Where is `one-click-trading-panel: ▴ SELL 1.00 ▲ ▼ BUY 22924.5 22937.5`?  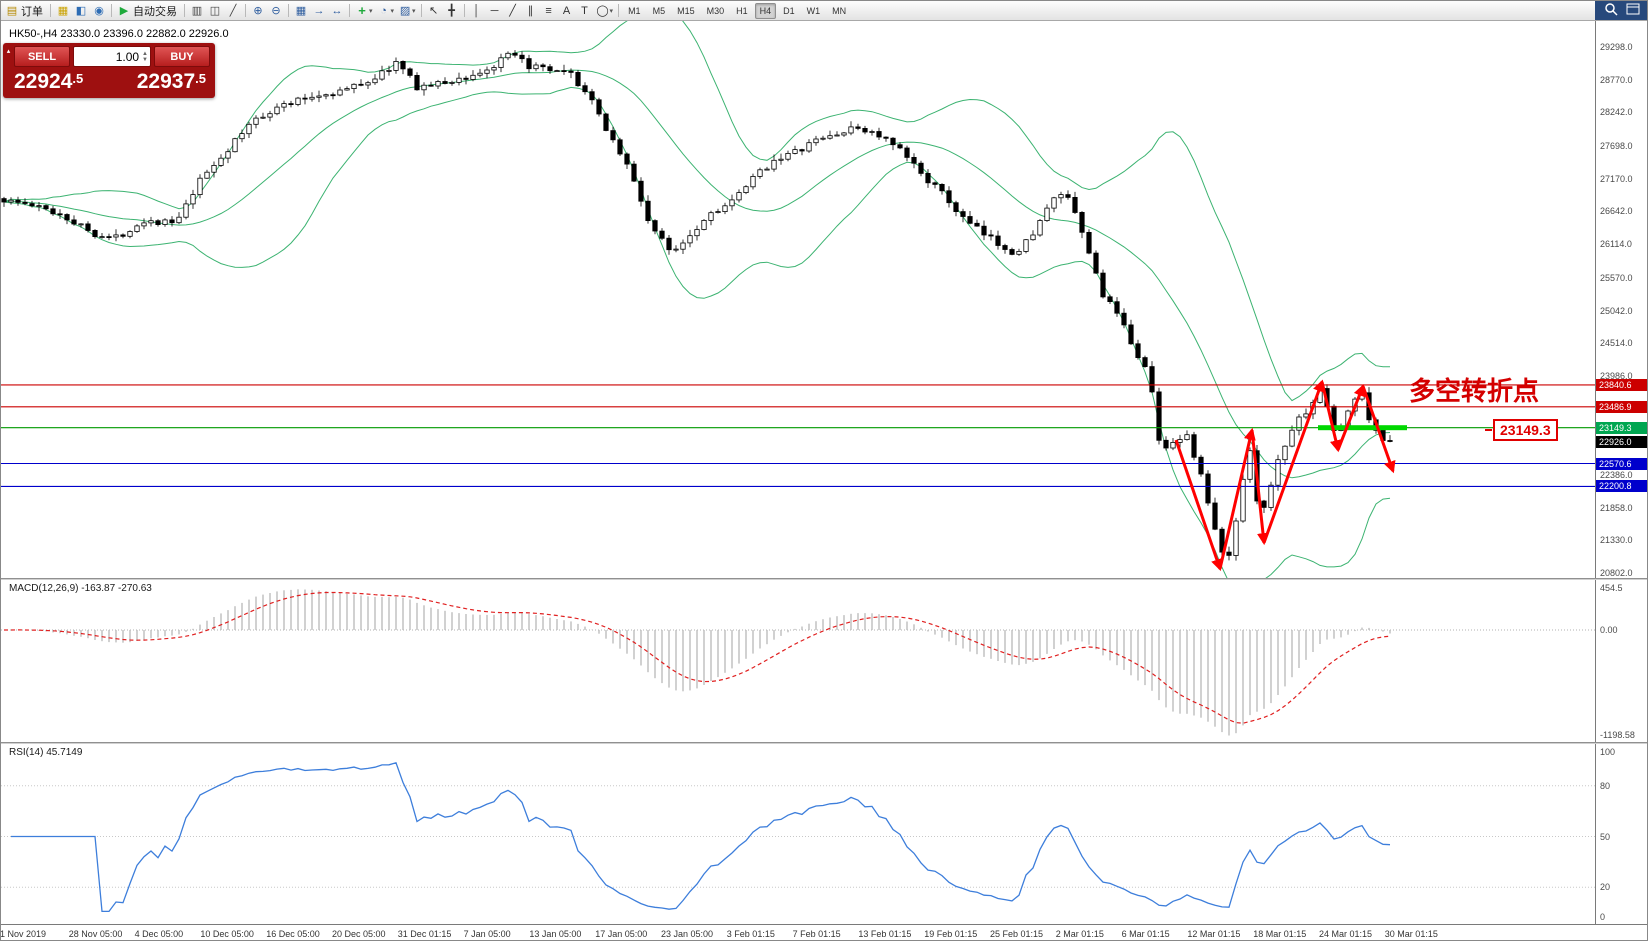 one-click-trading-panel: ▴ SELL 1.00 ▲ ▼ BUY 22924.5 22937.5 is located at coordinates (109, 70).